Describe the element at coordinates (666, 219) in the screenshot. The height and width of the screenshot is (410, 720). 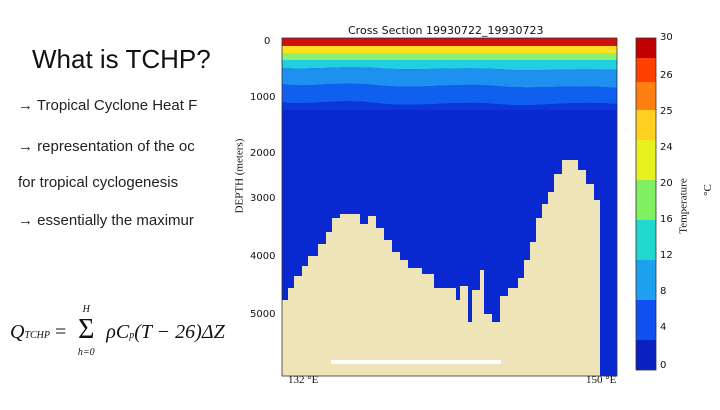
I see `colorbar-tick-16: 16` at that location.